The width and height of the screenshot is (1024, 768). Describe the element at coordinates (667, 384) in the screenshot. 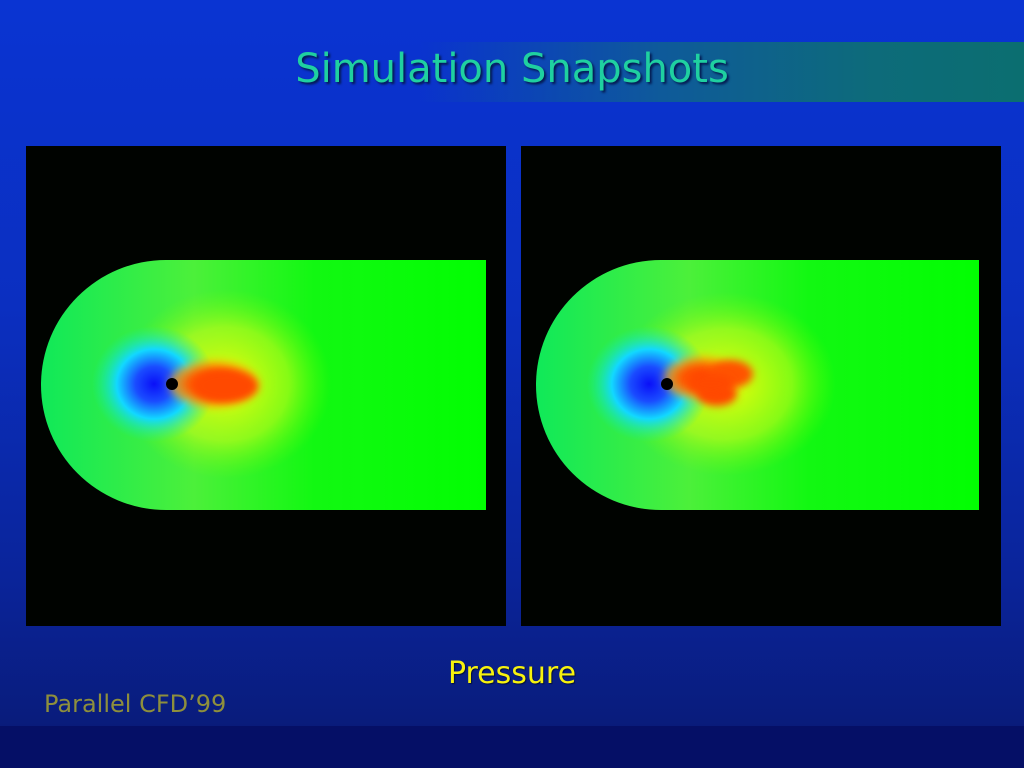

I see `cylinder-right` at that location.